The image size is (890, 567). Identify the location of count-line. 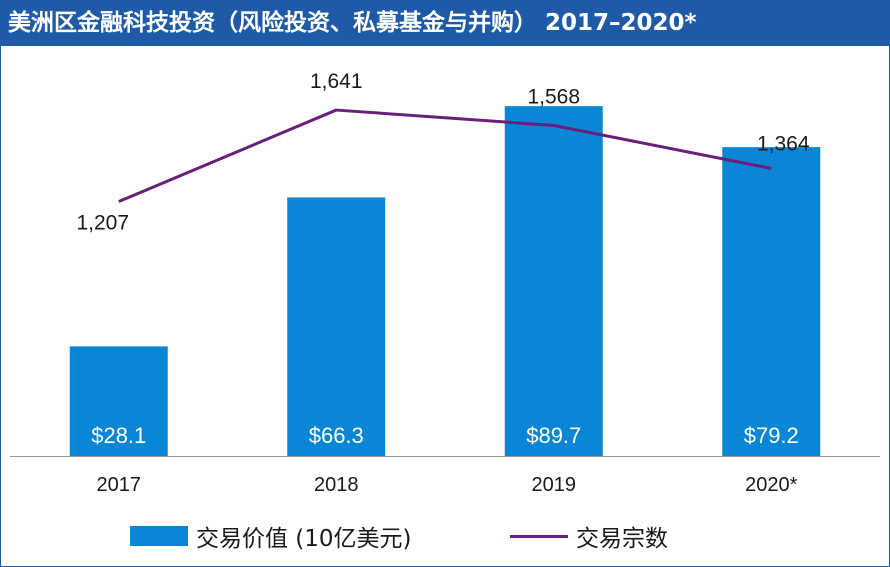
(445, 155).